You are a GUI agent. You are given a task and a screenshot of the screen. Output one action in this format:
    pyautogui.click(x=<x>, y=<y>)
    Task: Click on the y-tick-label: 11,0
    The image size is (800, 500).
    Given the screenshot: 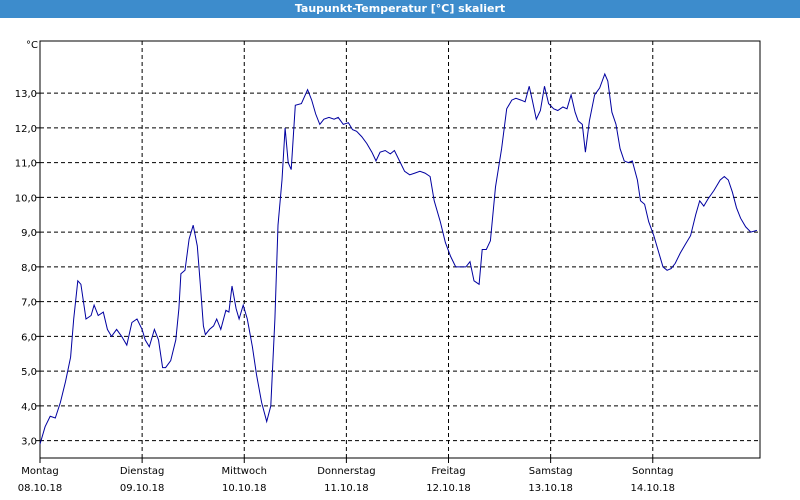 What is the action you would take?
    pyautogui.click(x=26, y=164)
    